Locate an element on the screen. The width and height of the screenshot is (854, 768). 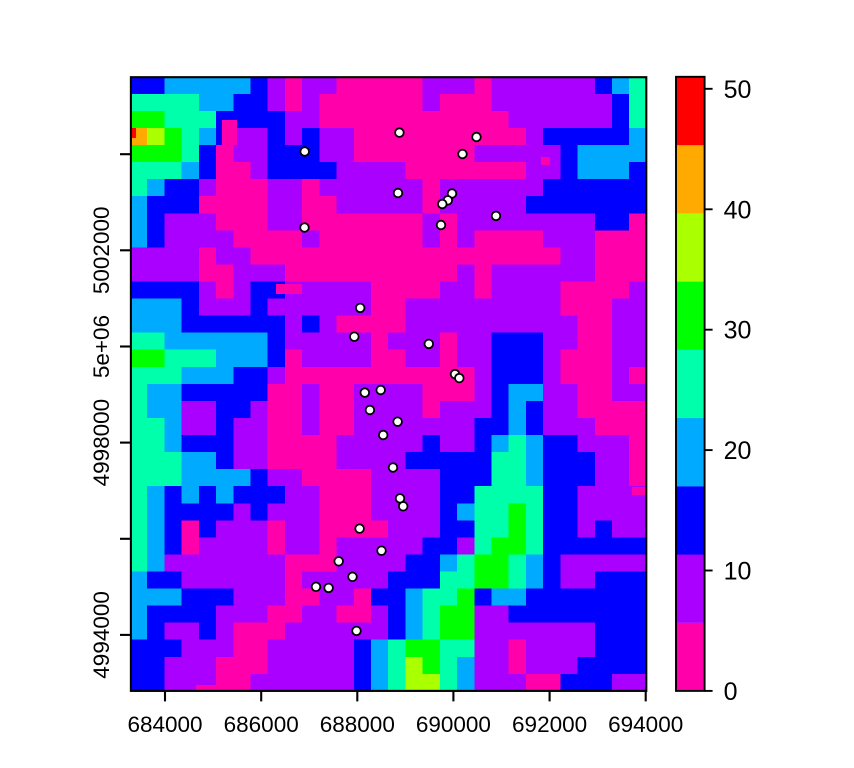
svg-text: 688000 is located at coordinates (357, 724).